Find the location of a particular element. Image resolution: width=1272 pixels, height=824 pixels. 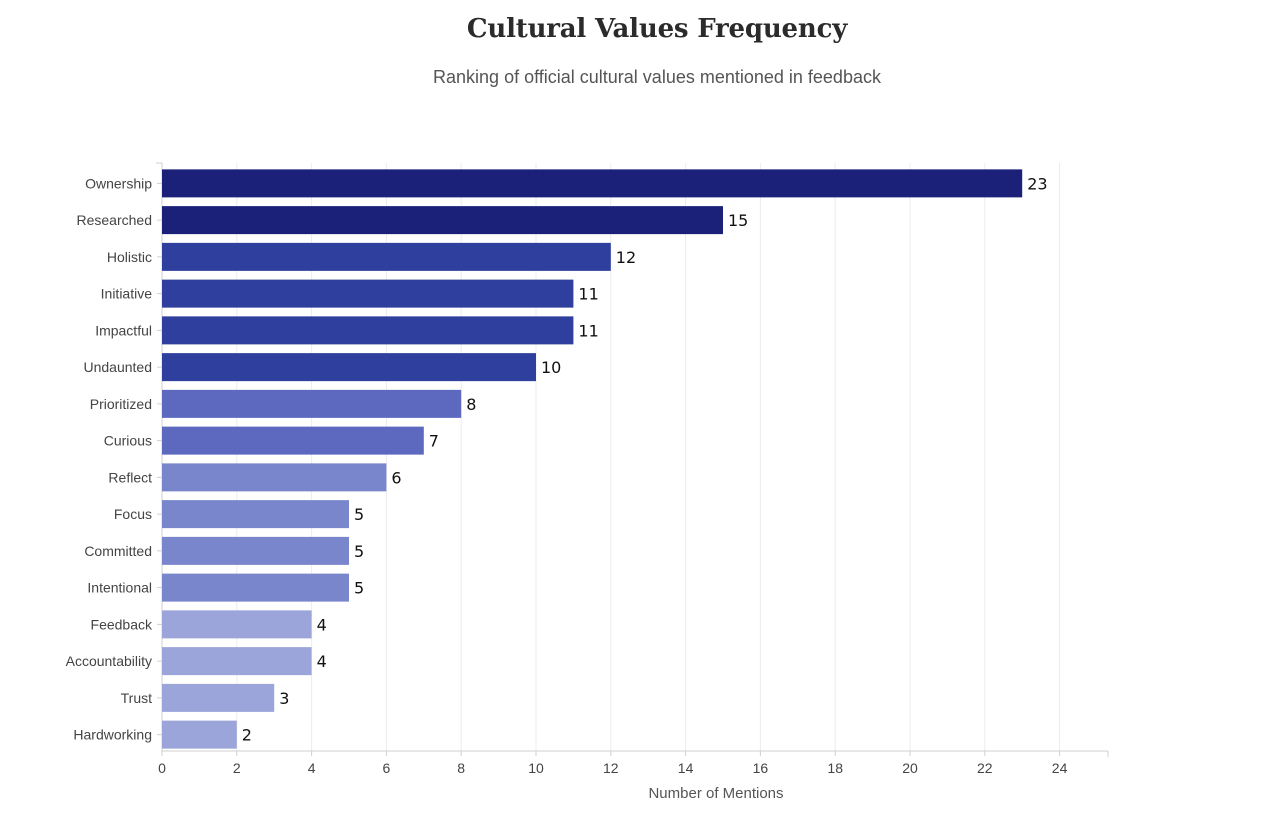

bar-undaunted is located at coordinates (349, 367).